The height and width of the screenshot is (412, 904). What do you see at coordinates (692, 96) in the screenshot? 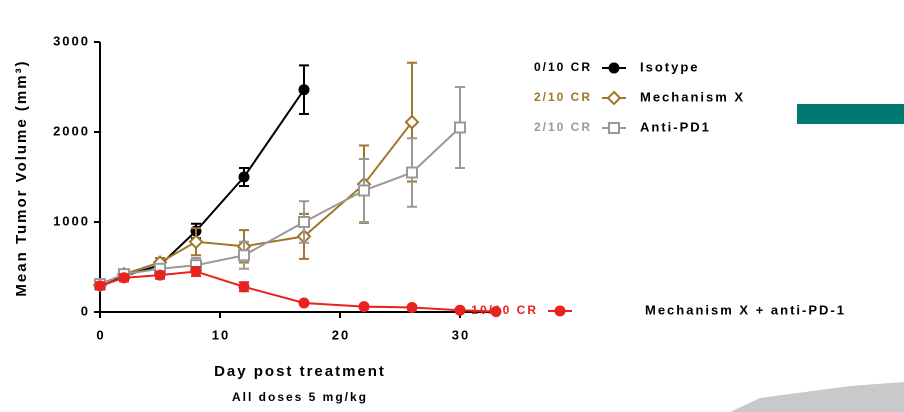
I see `legend-label: Mechanism X` at bounding box center [692, 96].